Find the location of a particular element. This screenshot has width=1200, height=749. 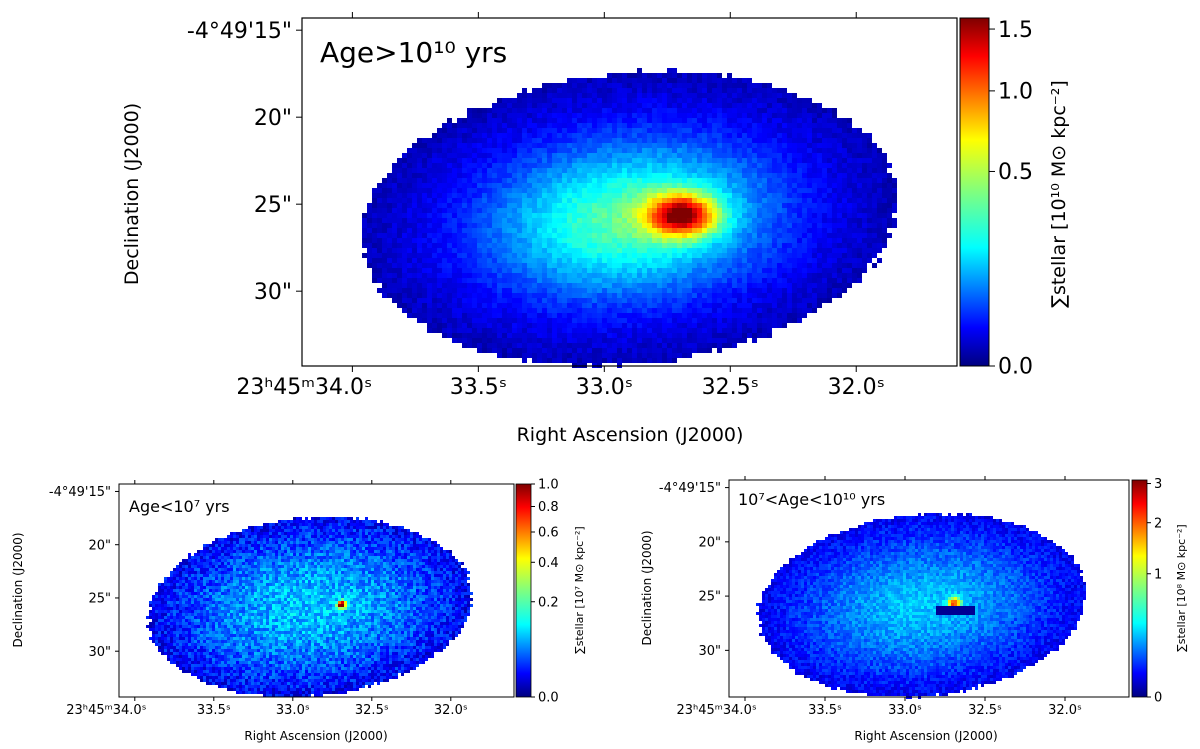

x-tick-label: 32.0ˢ is located at coordinates (856, 387).